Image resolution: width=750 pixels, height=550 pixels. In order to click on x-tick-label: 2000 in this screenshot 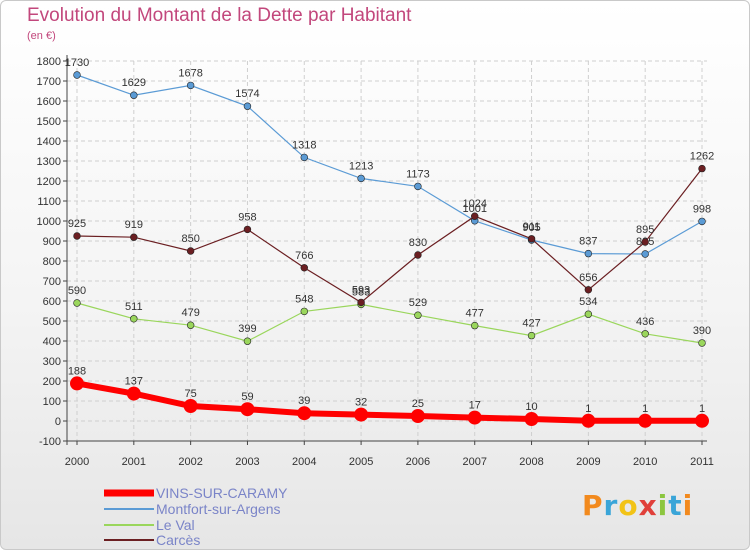, I will do `click(77, 462)`.